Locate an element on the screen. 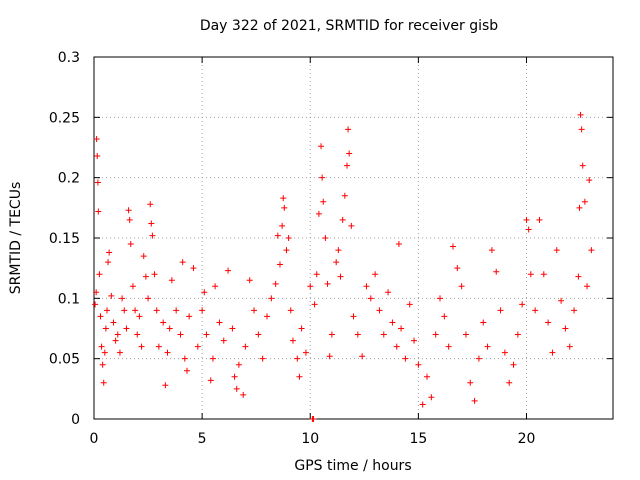  x-tick-label: 10 is located at coordinates (310, 439).